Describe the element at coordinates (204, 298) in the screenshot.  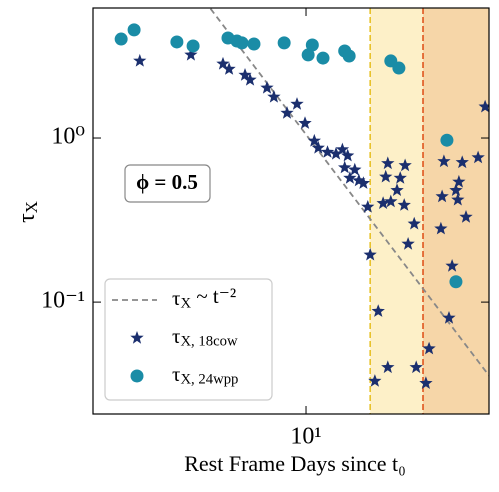
I see `legend-label: τX ~ t⁻²` at that location.